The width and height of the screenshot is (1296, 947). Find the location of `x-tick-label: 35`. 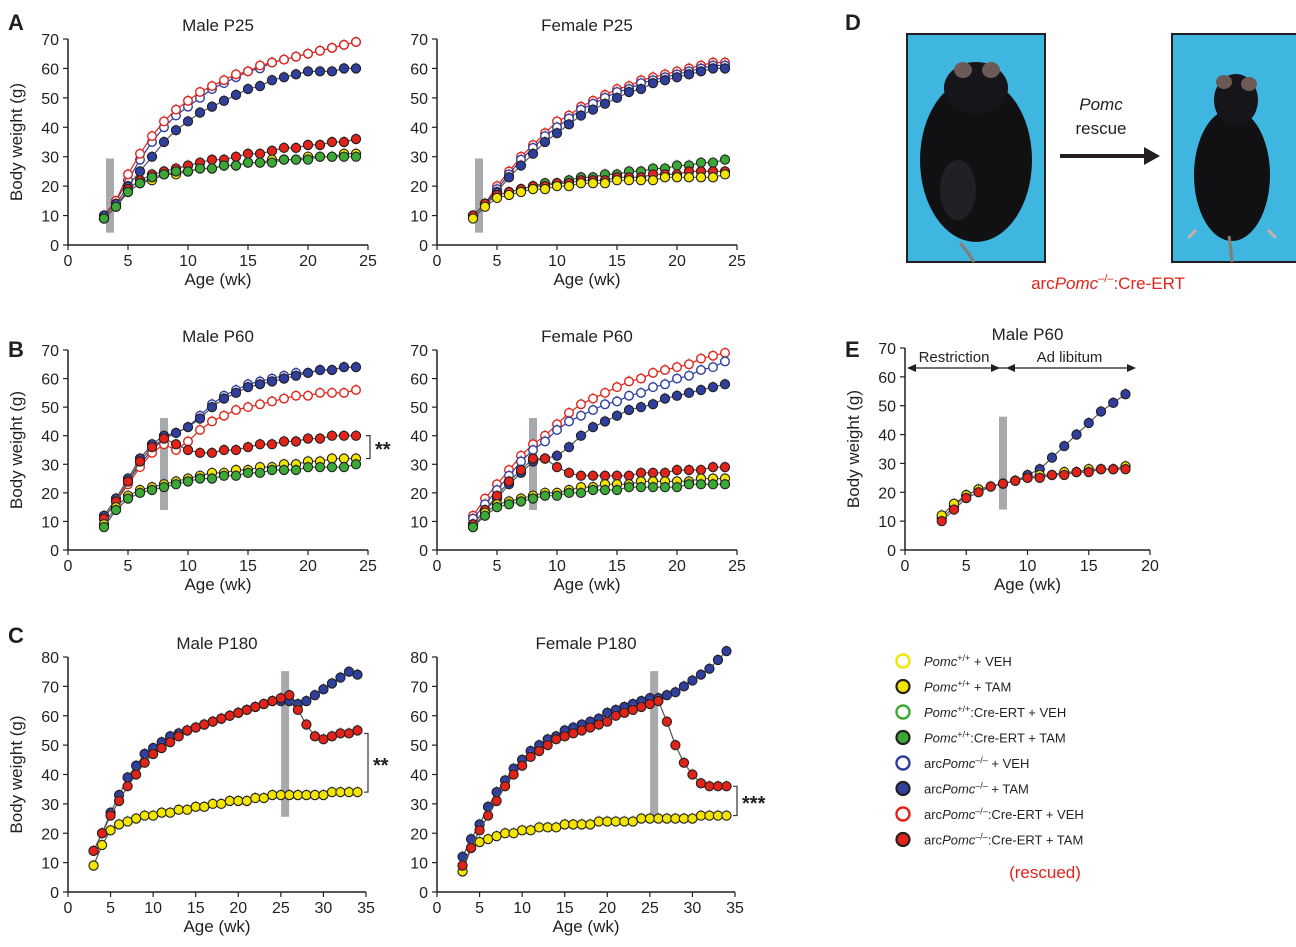

x-tick-label: 35 is located at coordinates (735, 908).